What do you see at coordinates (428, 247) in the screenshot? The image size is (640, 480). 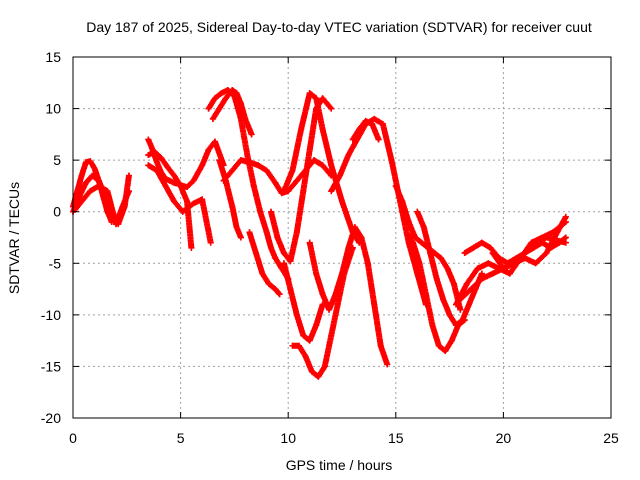 I see `series-arc19` at bounding box center [428, 247].